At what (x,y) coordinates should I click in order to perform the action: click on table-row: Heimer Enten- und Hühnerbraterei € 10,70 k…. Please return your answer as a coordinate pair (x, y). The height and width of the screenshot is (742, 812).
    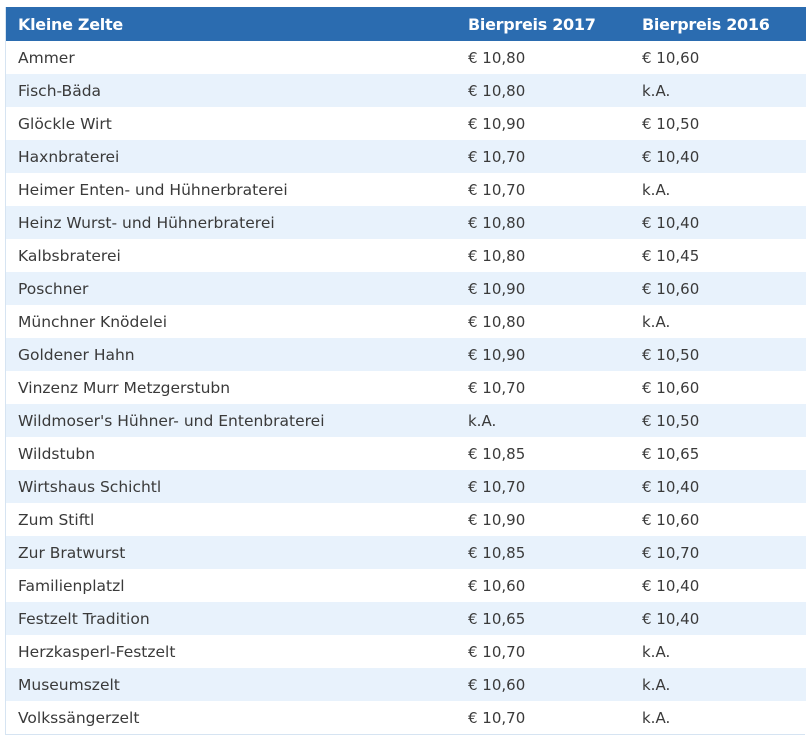
    Looking at the image, I should click on (406, 189).